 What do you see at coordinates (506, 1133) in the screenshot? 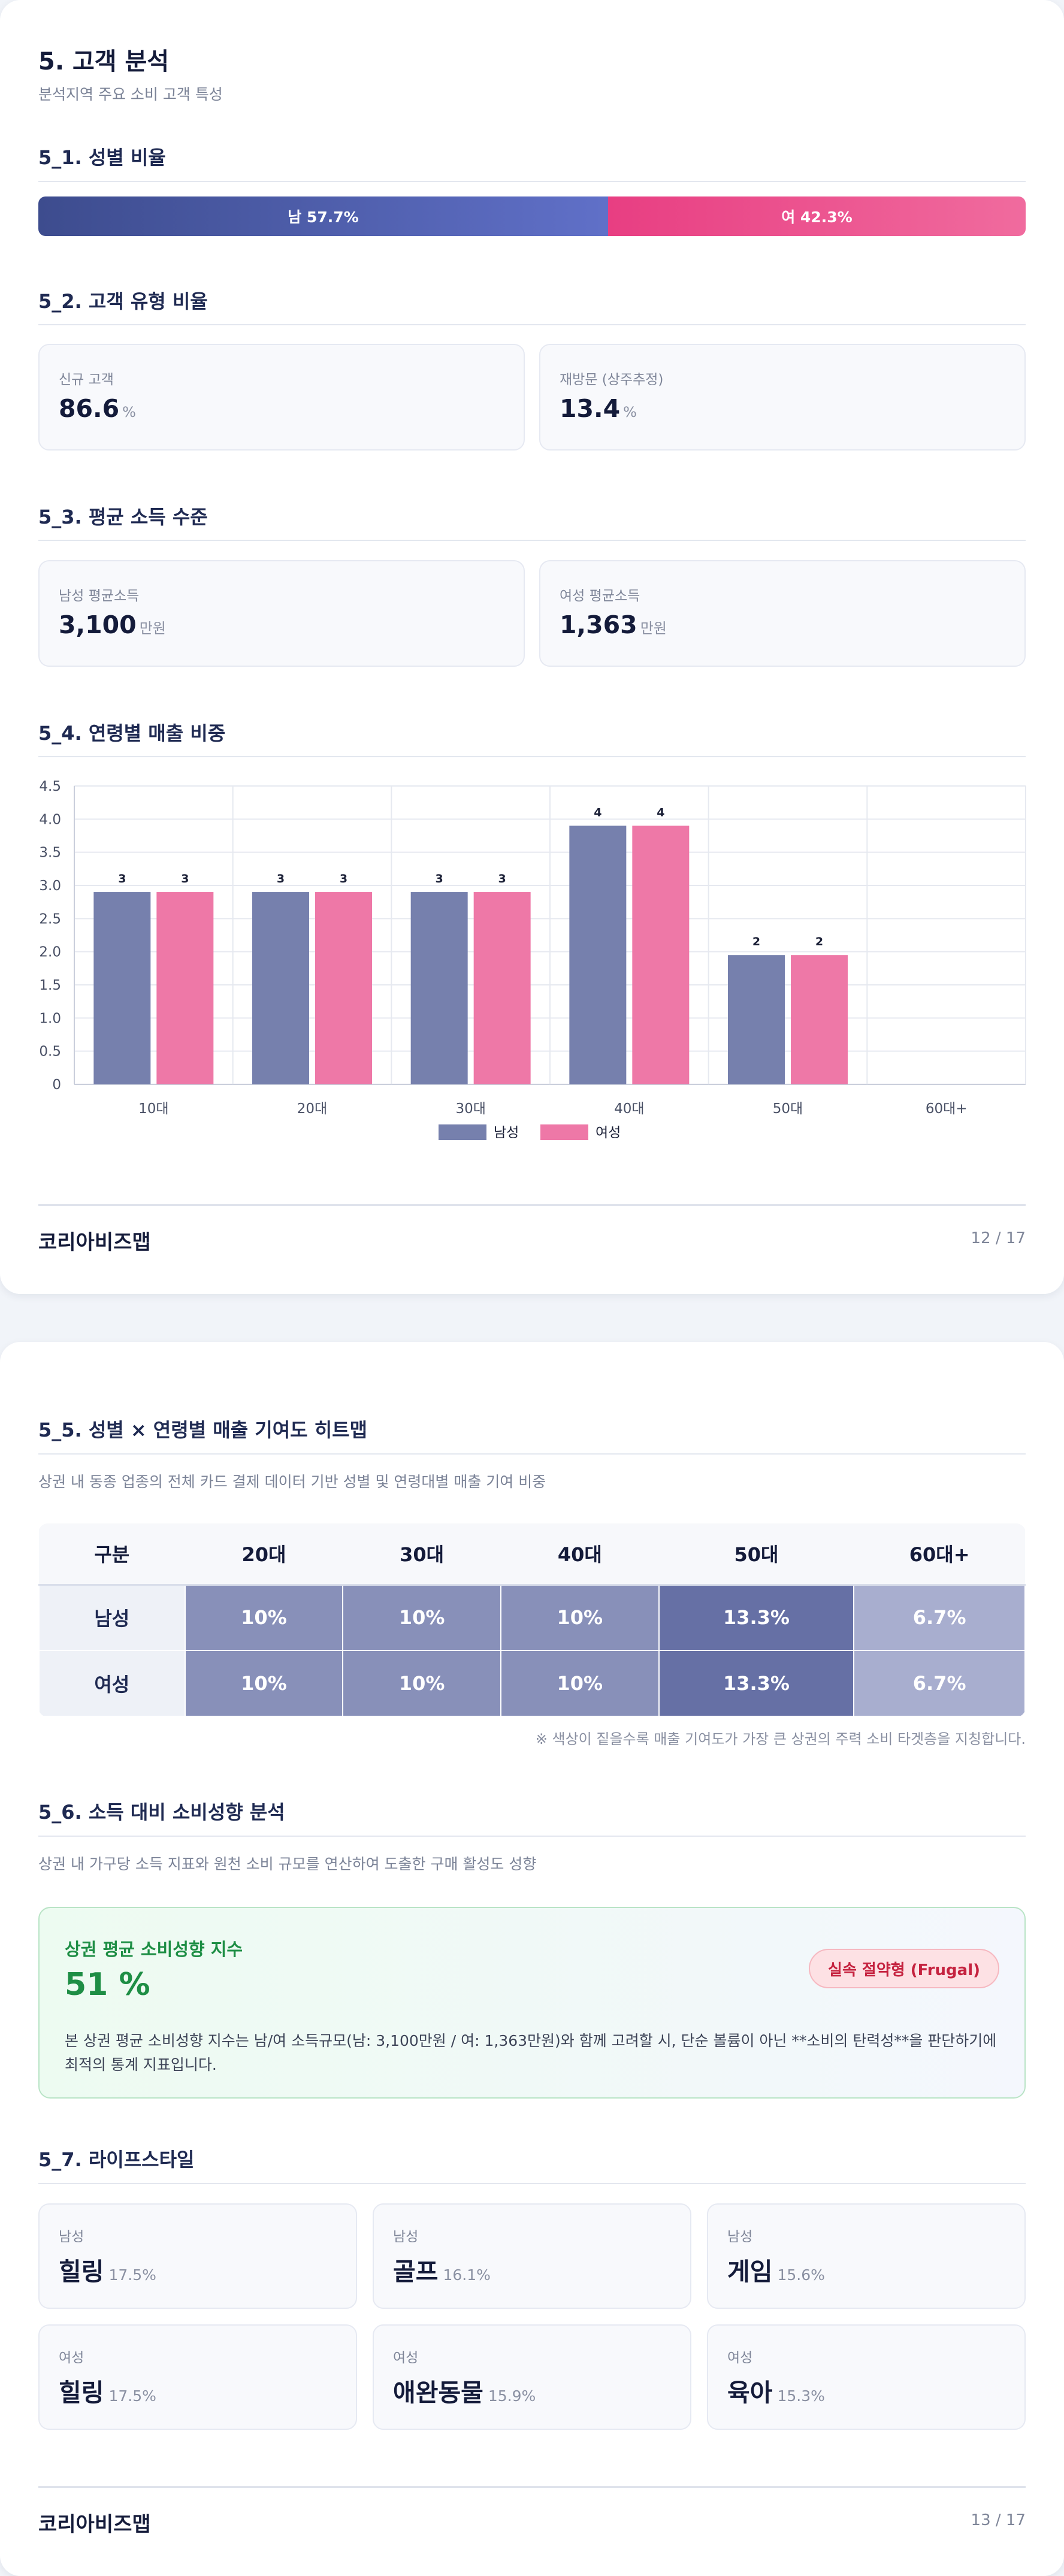
I see `legend-item: 남성` at bounding box center [506, 1133].